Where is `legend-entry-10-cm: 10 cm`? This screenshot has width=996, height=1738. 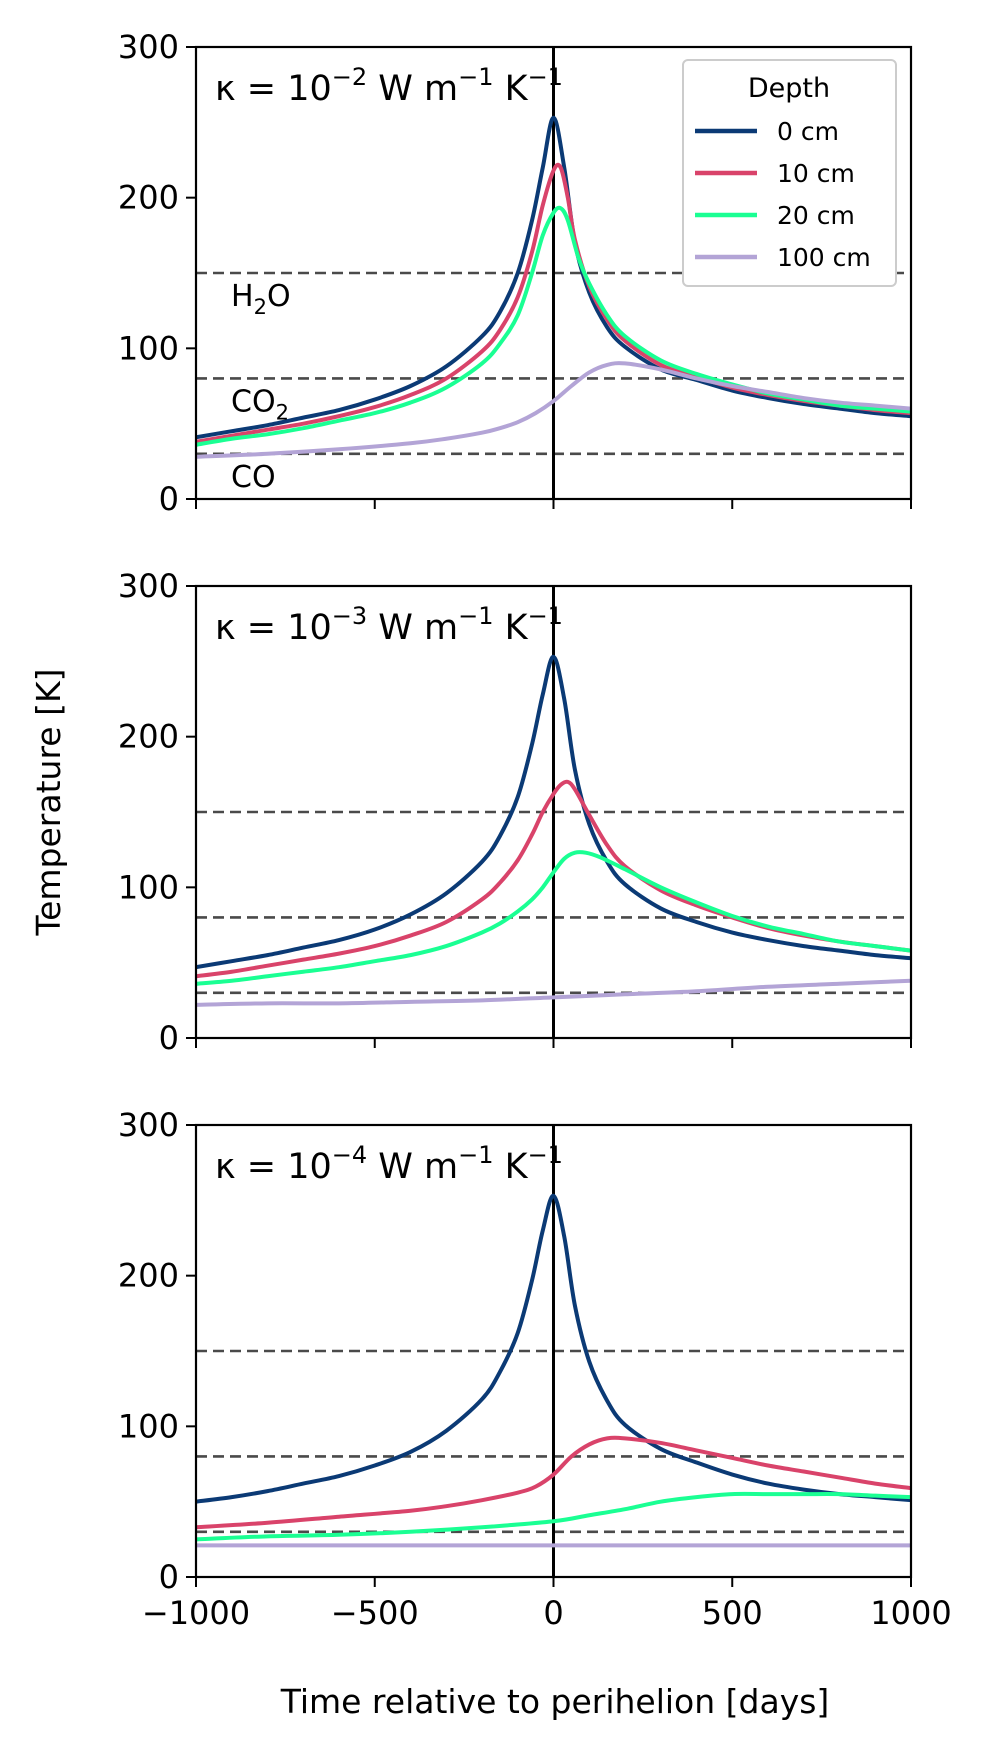
legend-entry-10-cm: 10 cm is located at coordinates (816, 173).